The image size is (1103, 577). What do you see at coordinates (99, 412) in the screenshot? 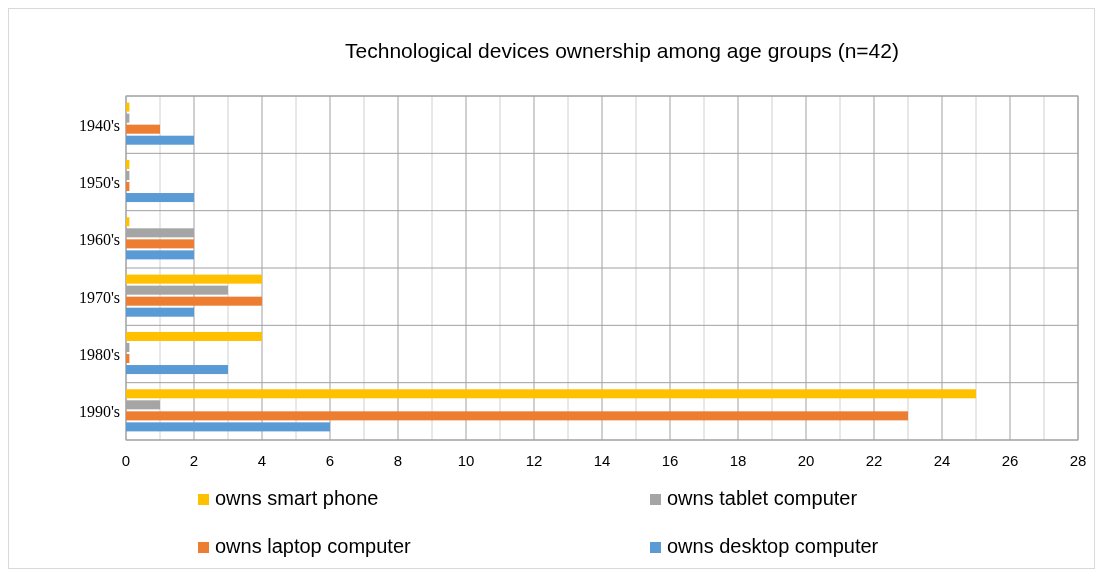
I see `y-tick-label: 1990's` at bounding box center [99, 412].